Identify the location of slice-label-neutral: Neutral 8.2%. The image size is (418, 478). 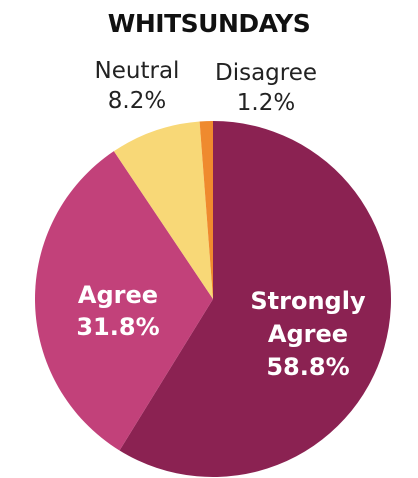
(137, 86).